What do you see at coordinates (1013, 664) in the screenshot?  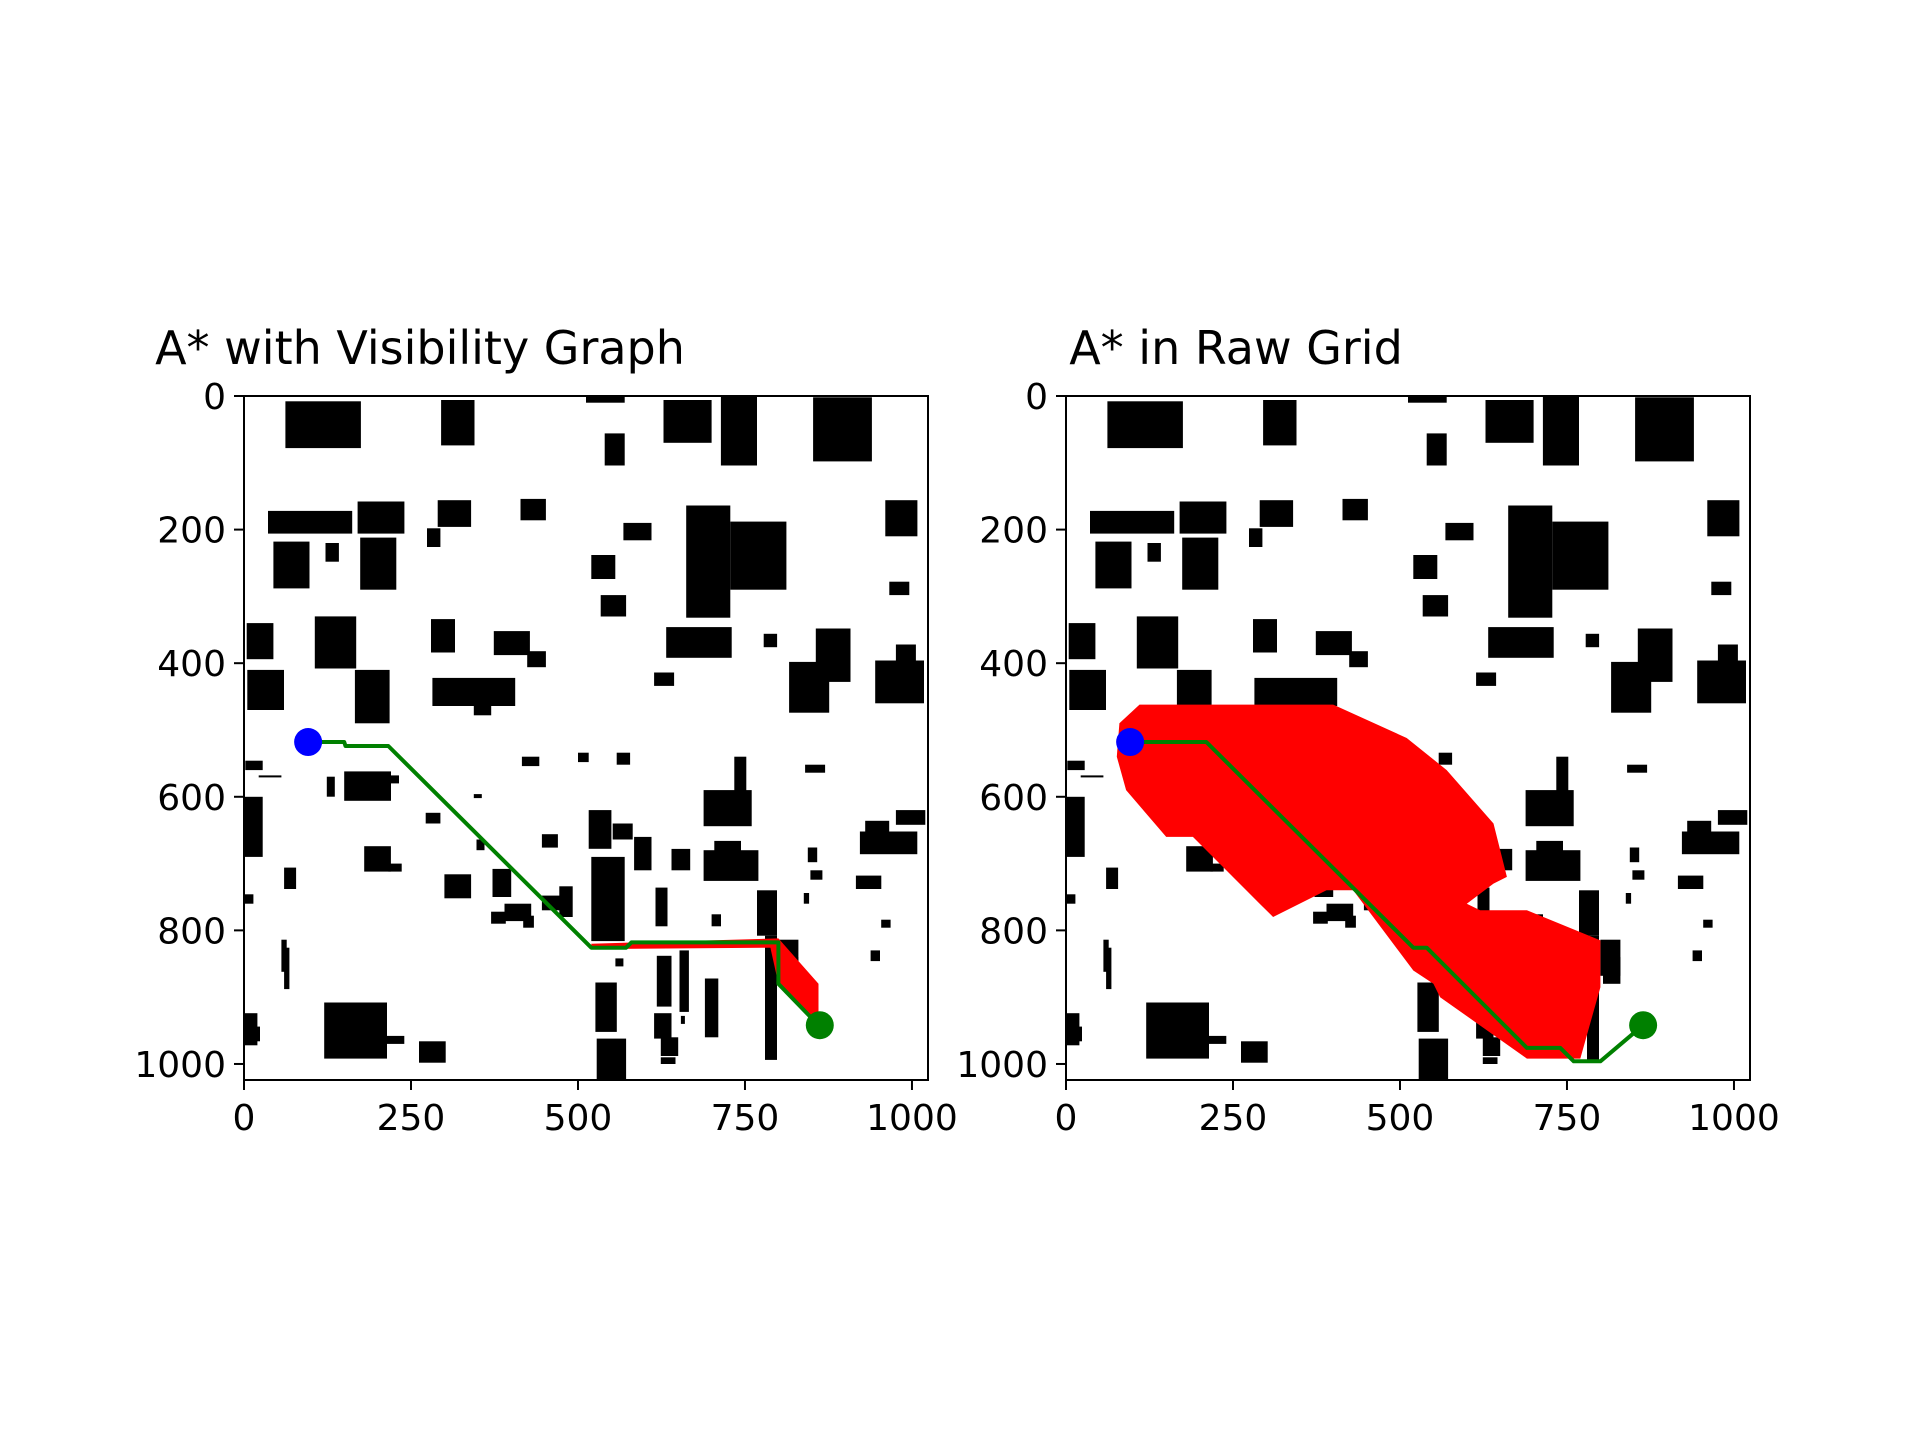 I see `y-tick-label: 400` at bounding box center [1013, 664].